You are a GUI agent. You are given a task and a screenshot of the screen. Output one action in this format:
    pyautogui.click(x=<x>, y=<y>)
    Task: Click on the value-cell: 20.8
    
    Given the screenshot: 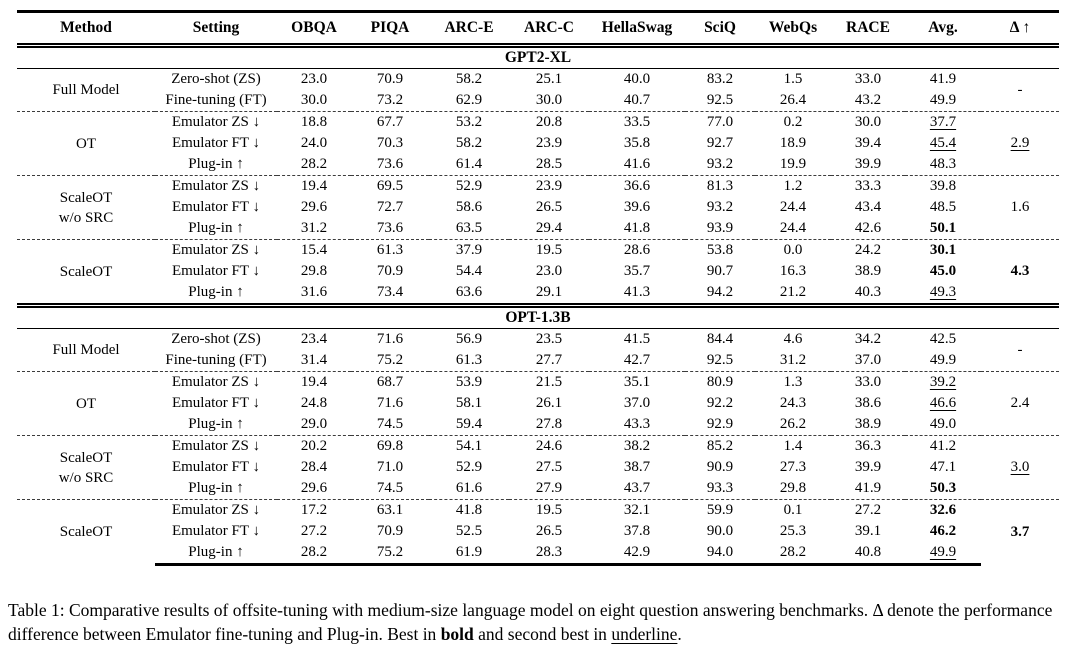 What is the action you would take?
    pyautogui.click(x=549, y=123)
    